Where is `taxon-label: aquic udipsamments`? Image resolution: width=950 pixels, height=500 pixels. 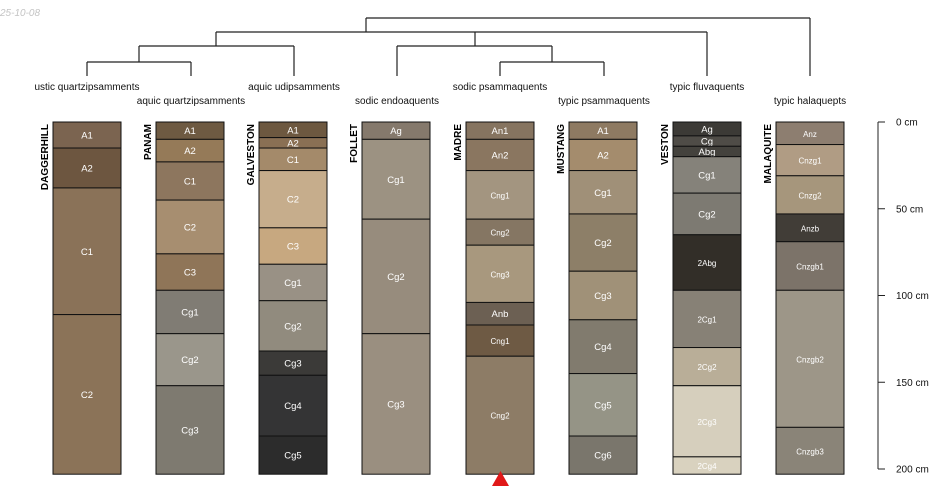 taxon-label: aquic udipsamments is located at coordinates (294, 87).